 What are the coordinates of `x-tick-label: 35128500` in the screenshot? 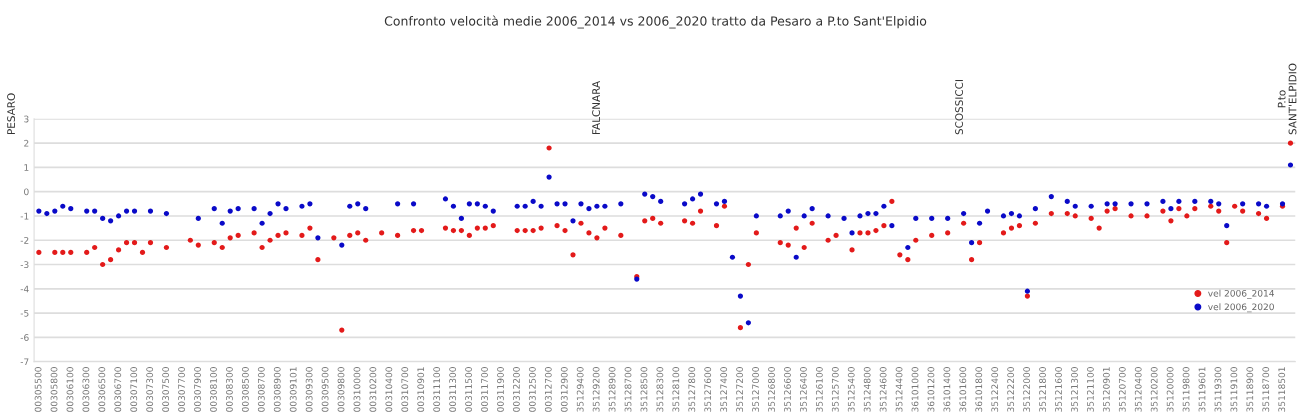 It's located at (644, 389).